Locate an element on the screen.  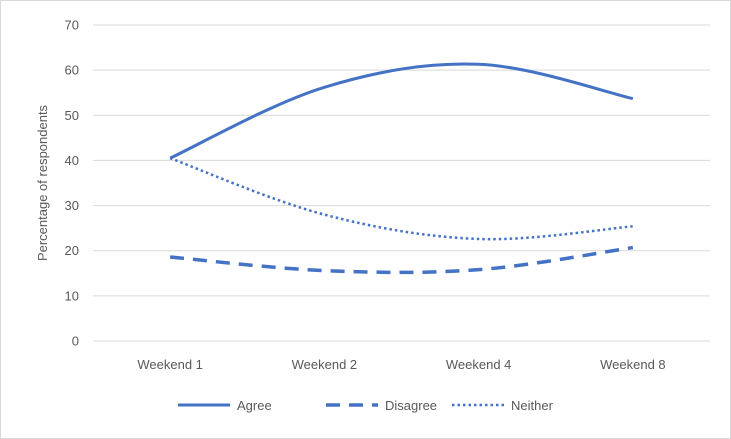
x-category-label: Weekend 2 is located at coordinates (325, 364).